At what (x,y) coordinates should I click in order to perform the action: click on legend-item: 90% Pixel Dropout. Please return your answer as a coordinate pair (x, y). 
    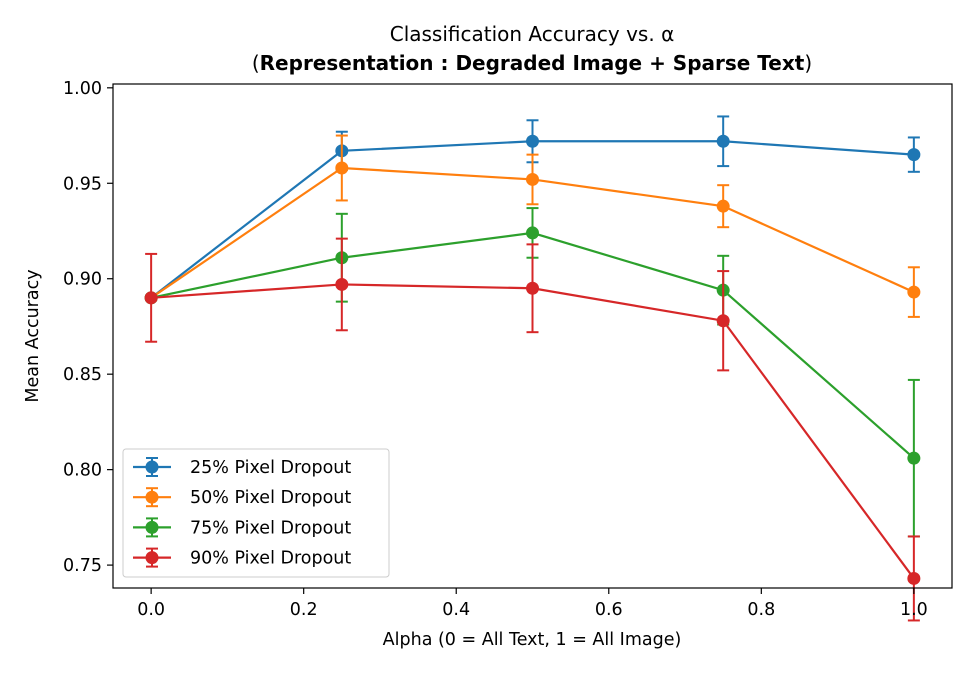
    Looking at the image, I should click on (242, 558).